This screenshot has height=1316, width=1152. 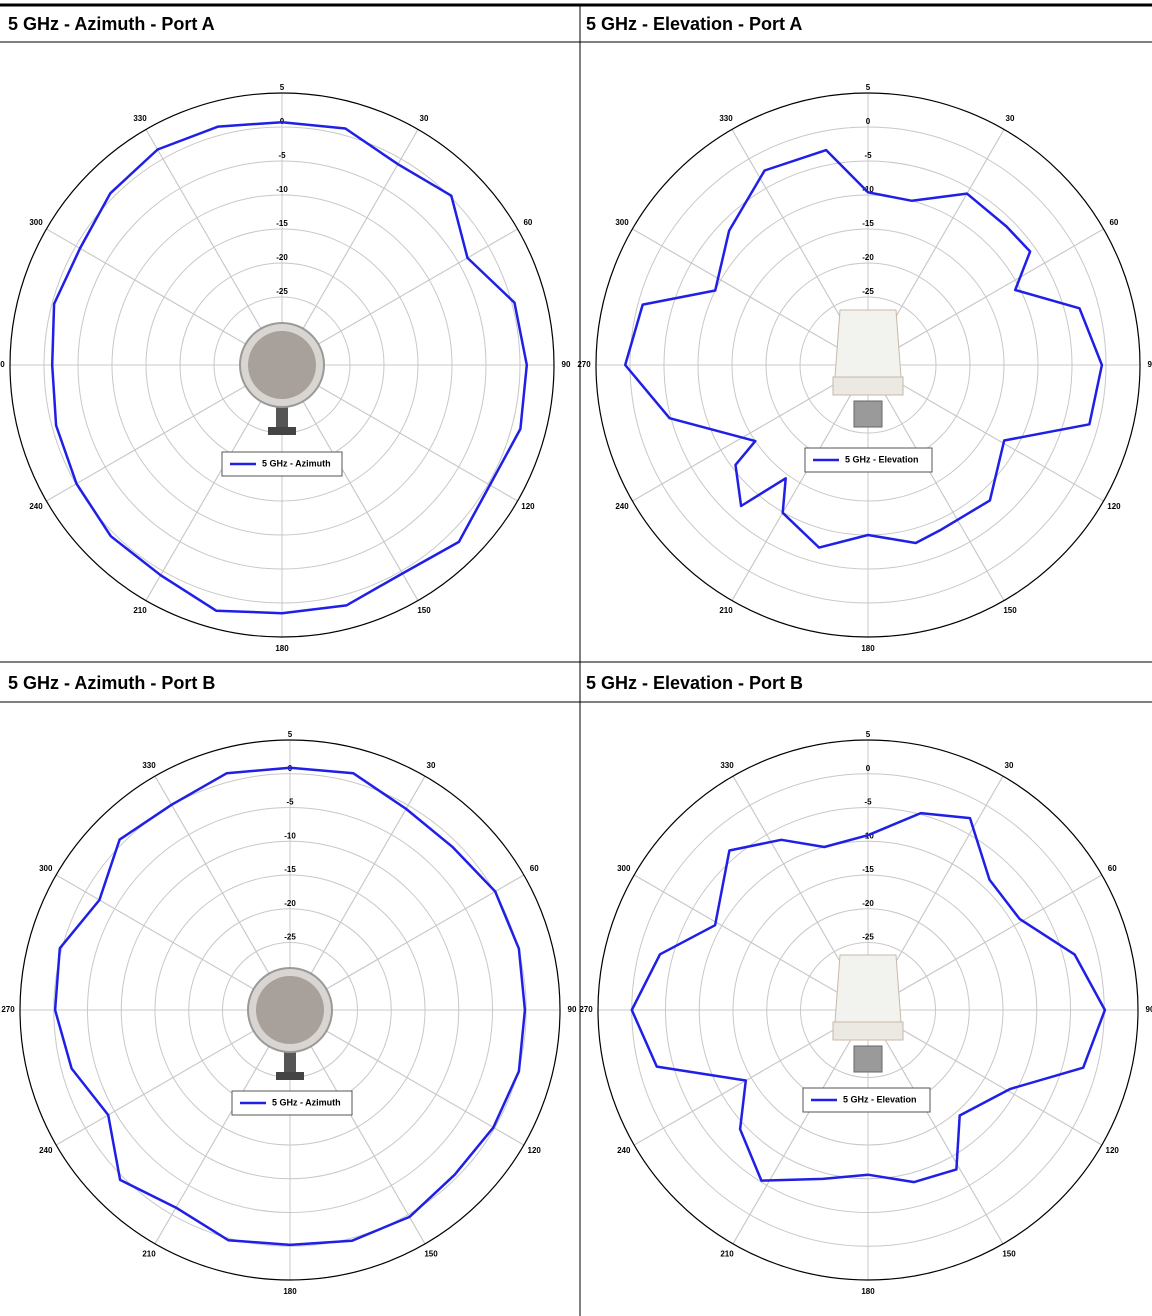 What do you see at coordinates (694, 24) in the screenshot?
I see `cell-title: 5 GHz - Elevation - Port A` at bounding box center [694, 24].